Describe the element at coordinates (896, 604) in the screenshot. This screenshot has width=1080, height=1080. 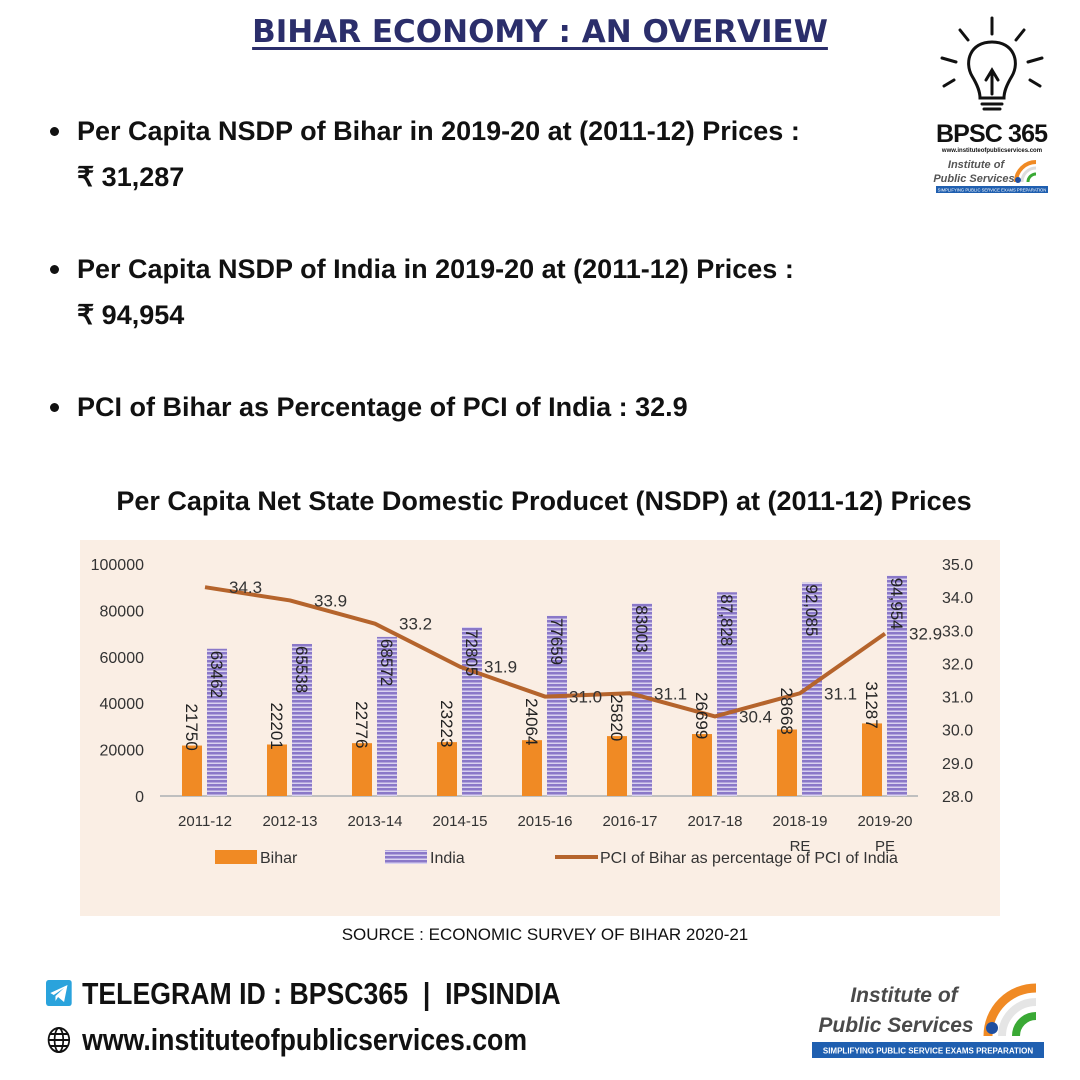
I see `bar-india-label: 94,954` at that location.